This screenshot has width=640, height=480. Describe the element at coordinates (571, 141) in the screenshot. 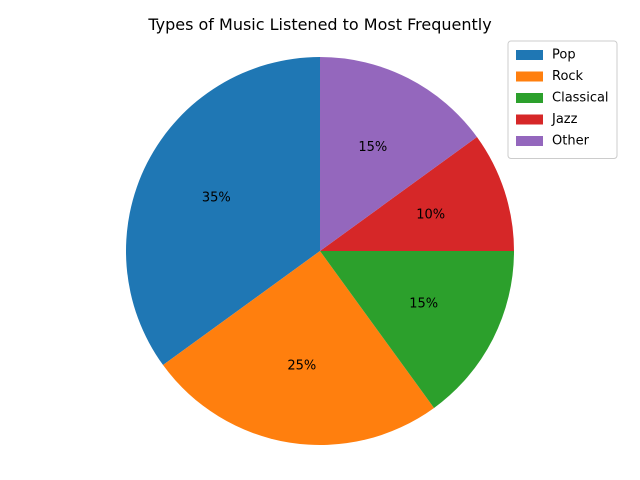

I see `legend-label-other: Other` at that location.